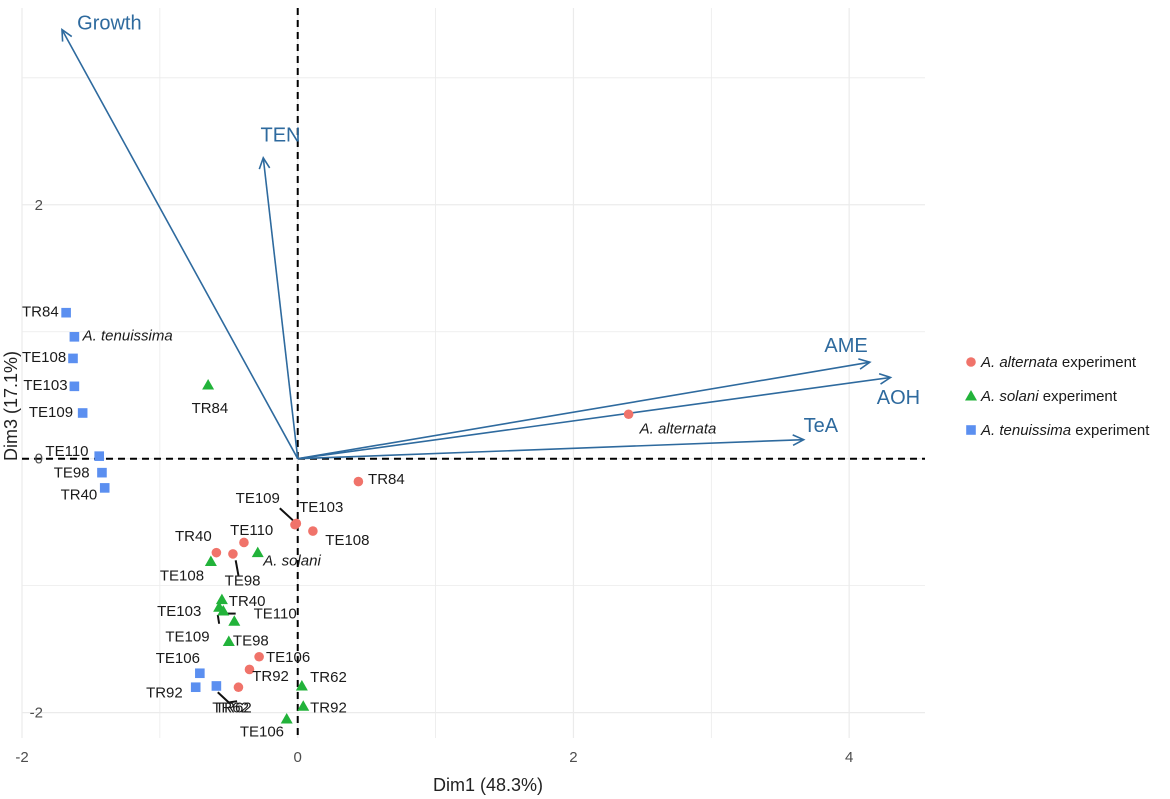 The height and width of the screenshot is (799, 1170). I want to click on x-axis-title: Dim1 (48.3%), so click(488, 785).